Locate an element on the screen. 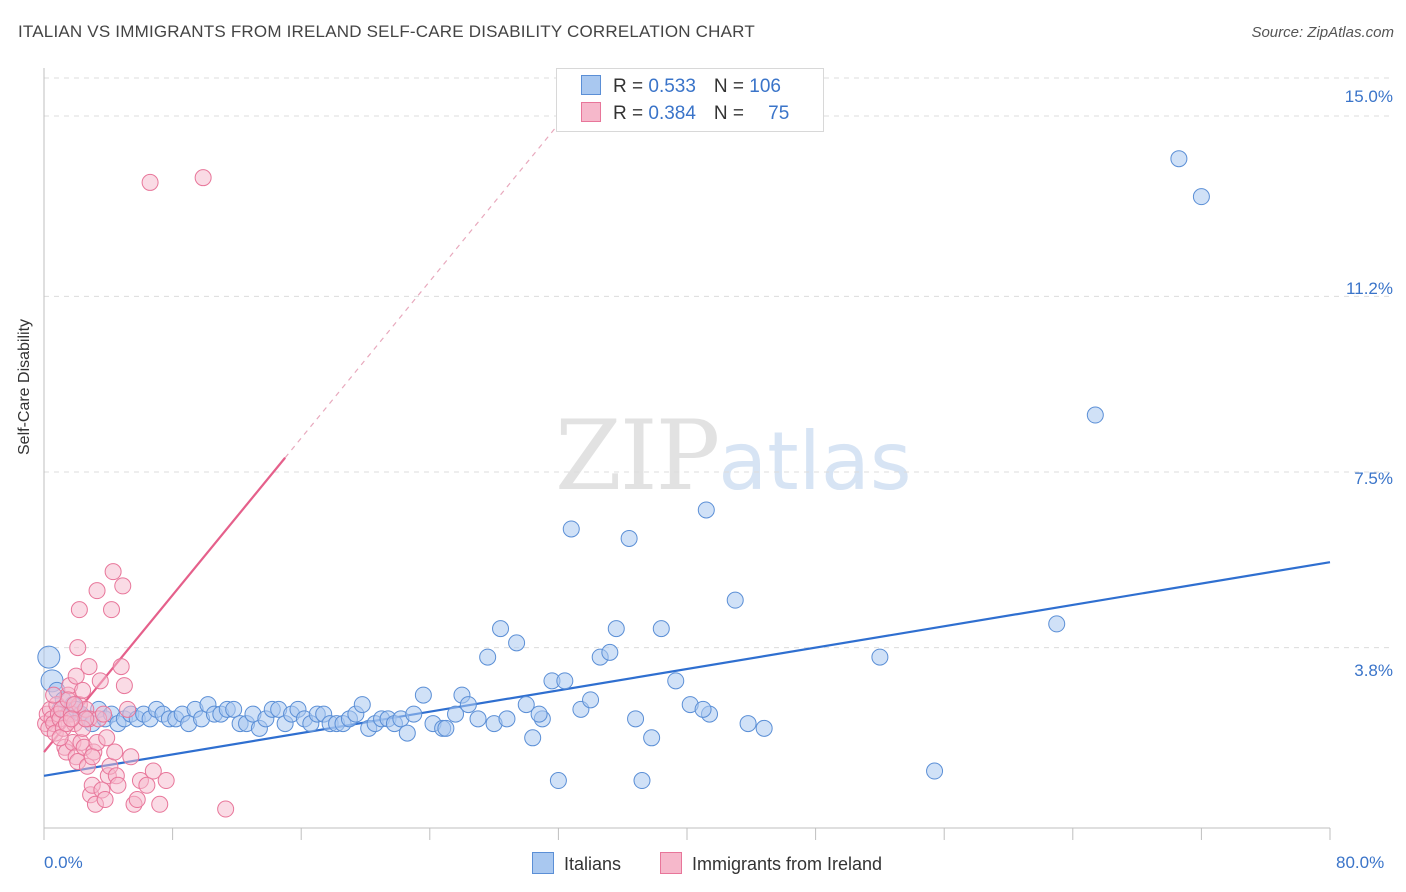 Image resolution: width=1406 pixels, height=892 pixels. source-credit: Source: ZipAtlas.com is located at coordinates (1322, 32).